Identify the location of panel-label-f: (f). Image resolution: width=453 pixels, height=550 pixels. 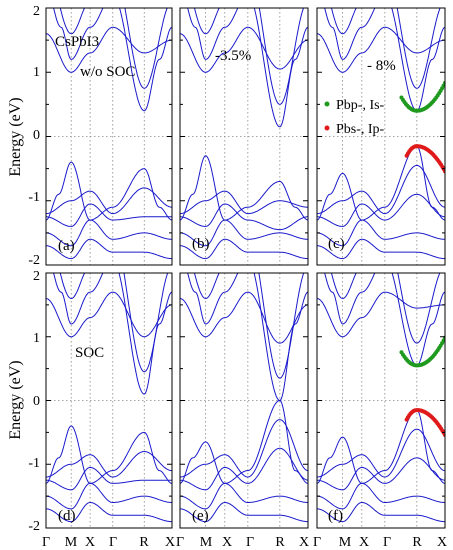
(335, 516).